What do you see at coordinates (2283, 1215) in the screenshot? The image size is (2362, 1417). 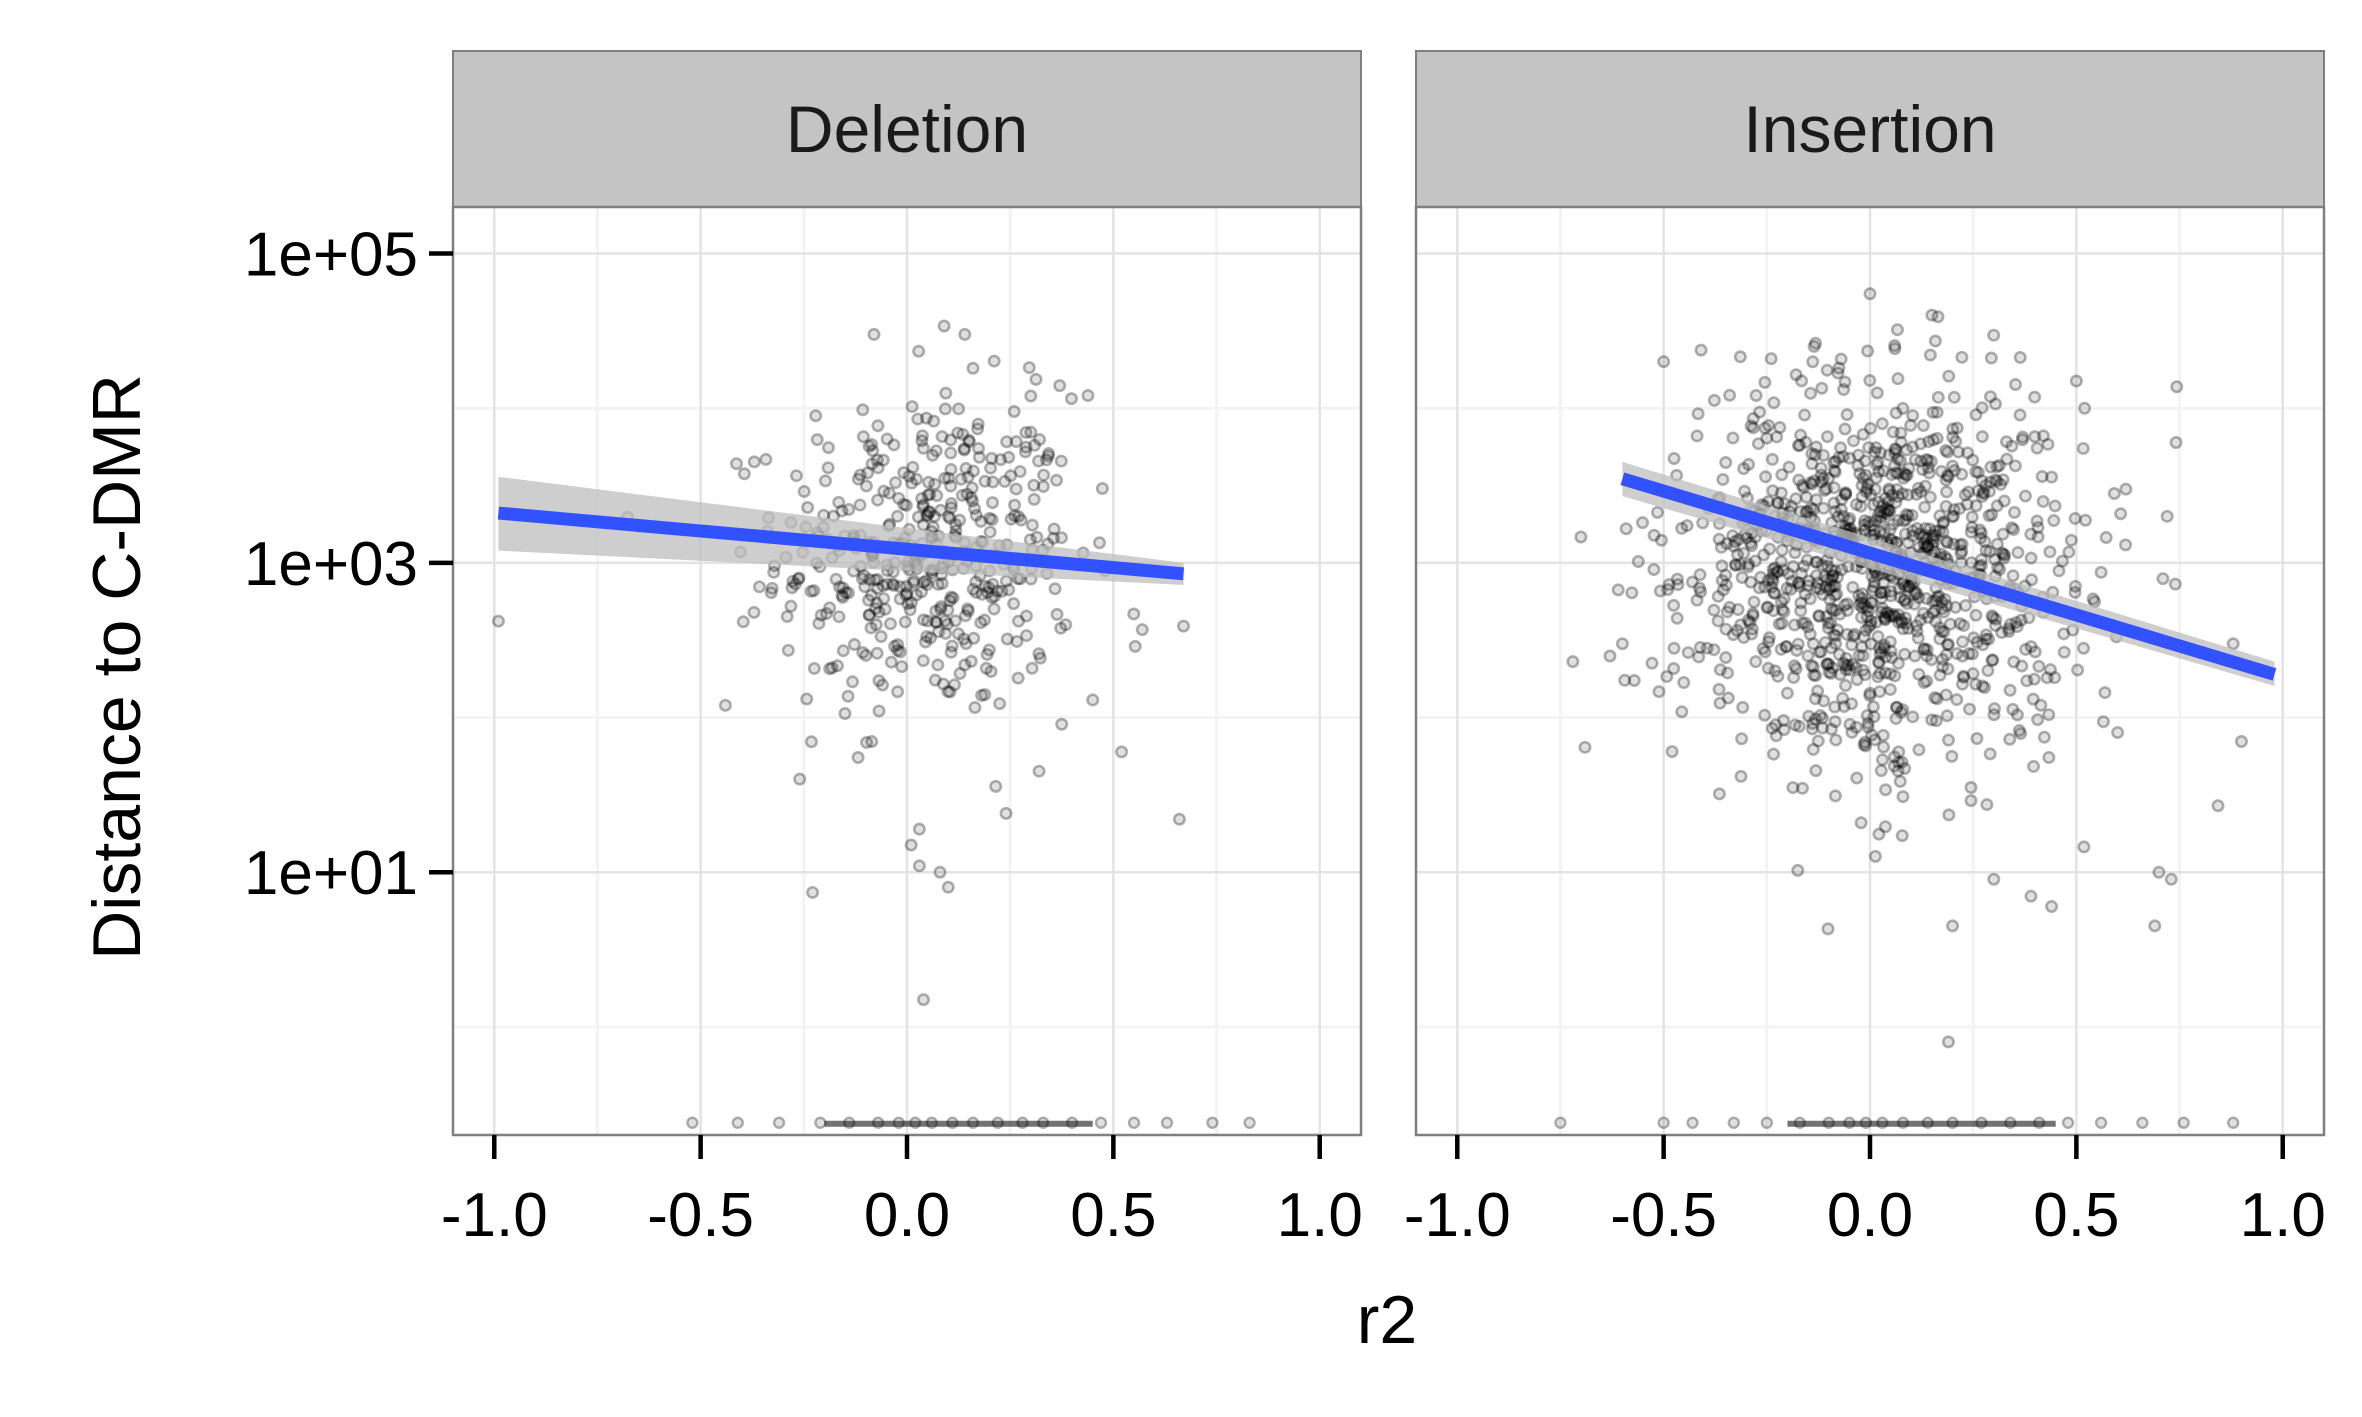 I see `x-tick-label: 1.0` at bounding box center [2283, 1215].